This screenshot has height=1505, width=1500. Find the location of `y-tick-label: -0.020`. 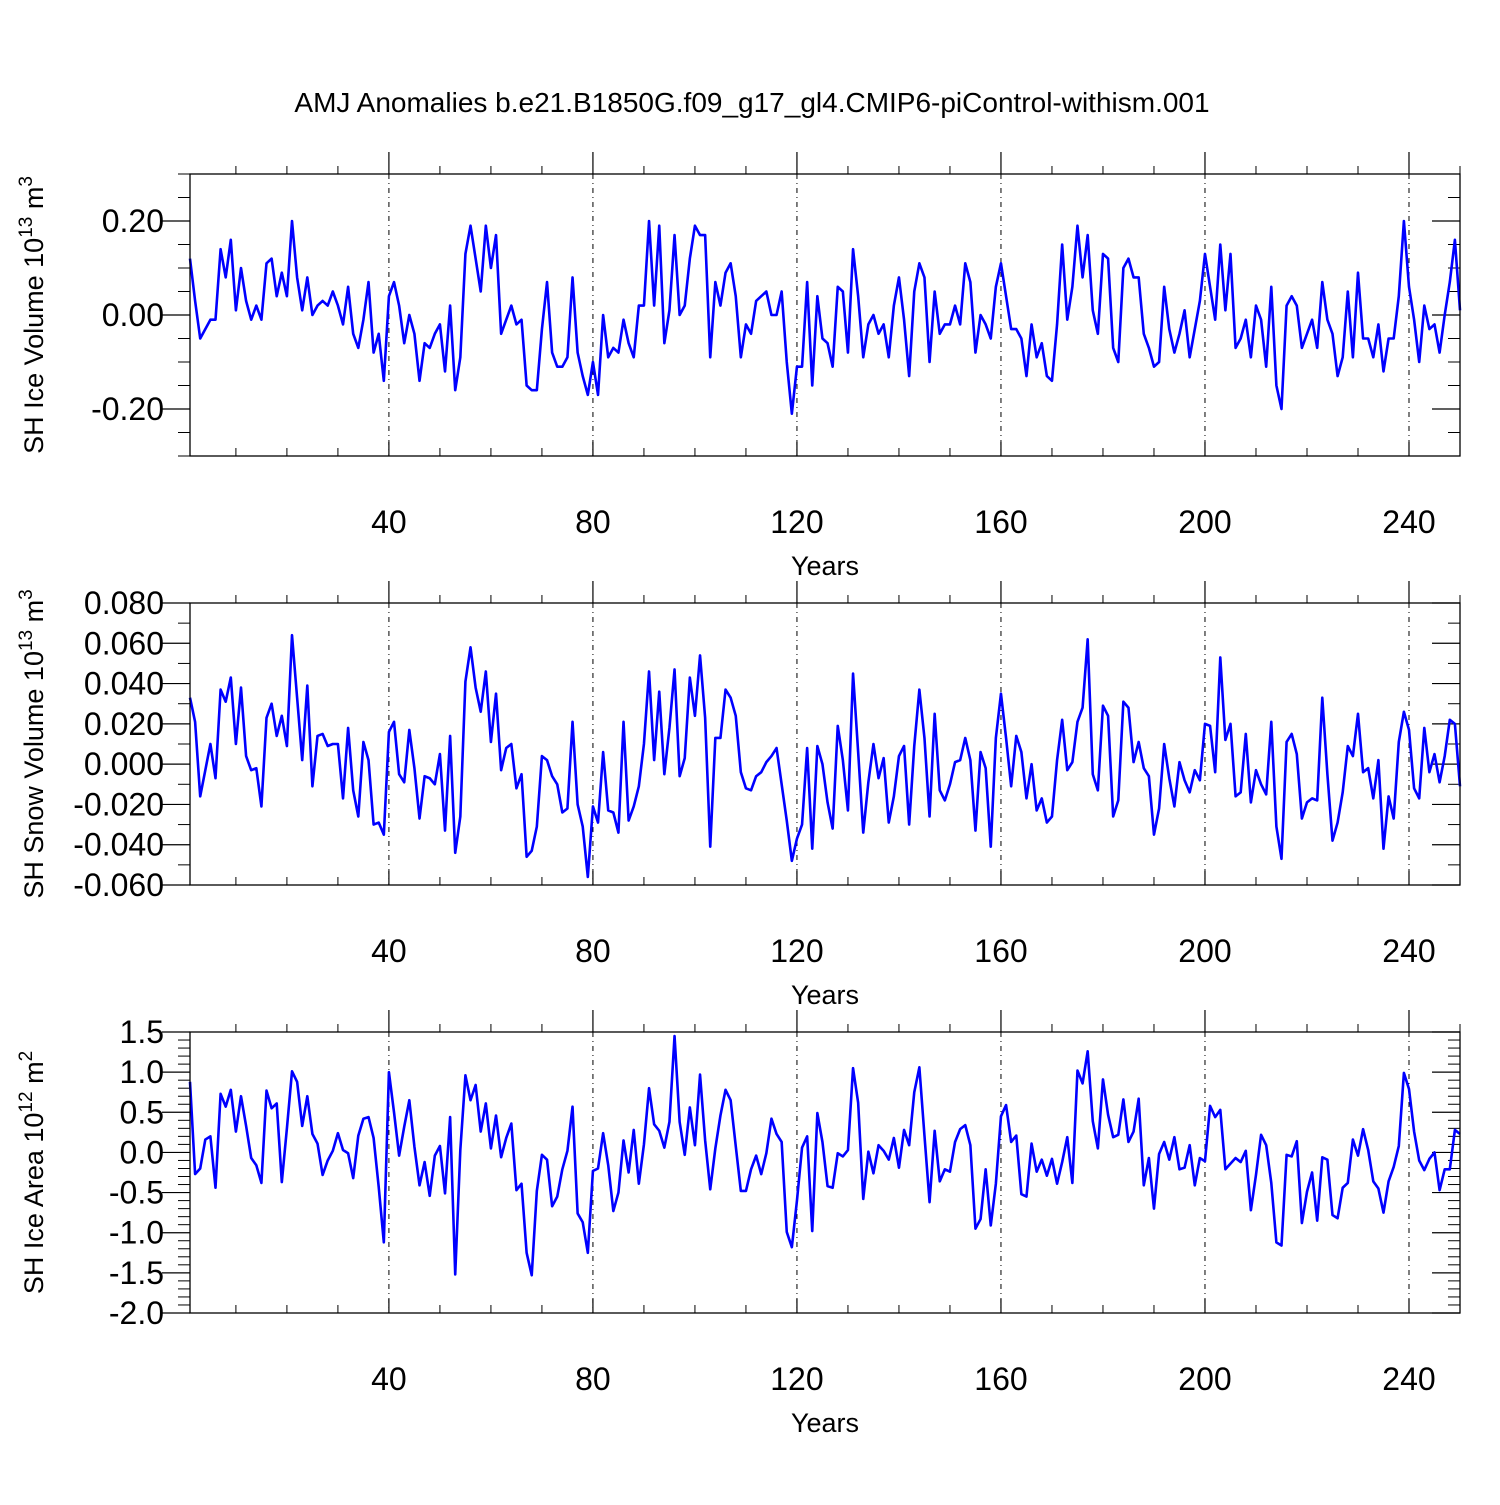

y-tick-label: -0.020 is located at coordinates (118, 804).